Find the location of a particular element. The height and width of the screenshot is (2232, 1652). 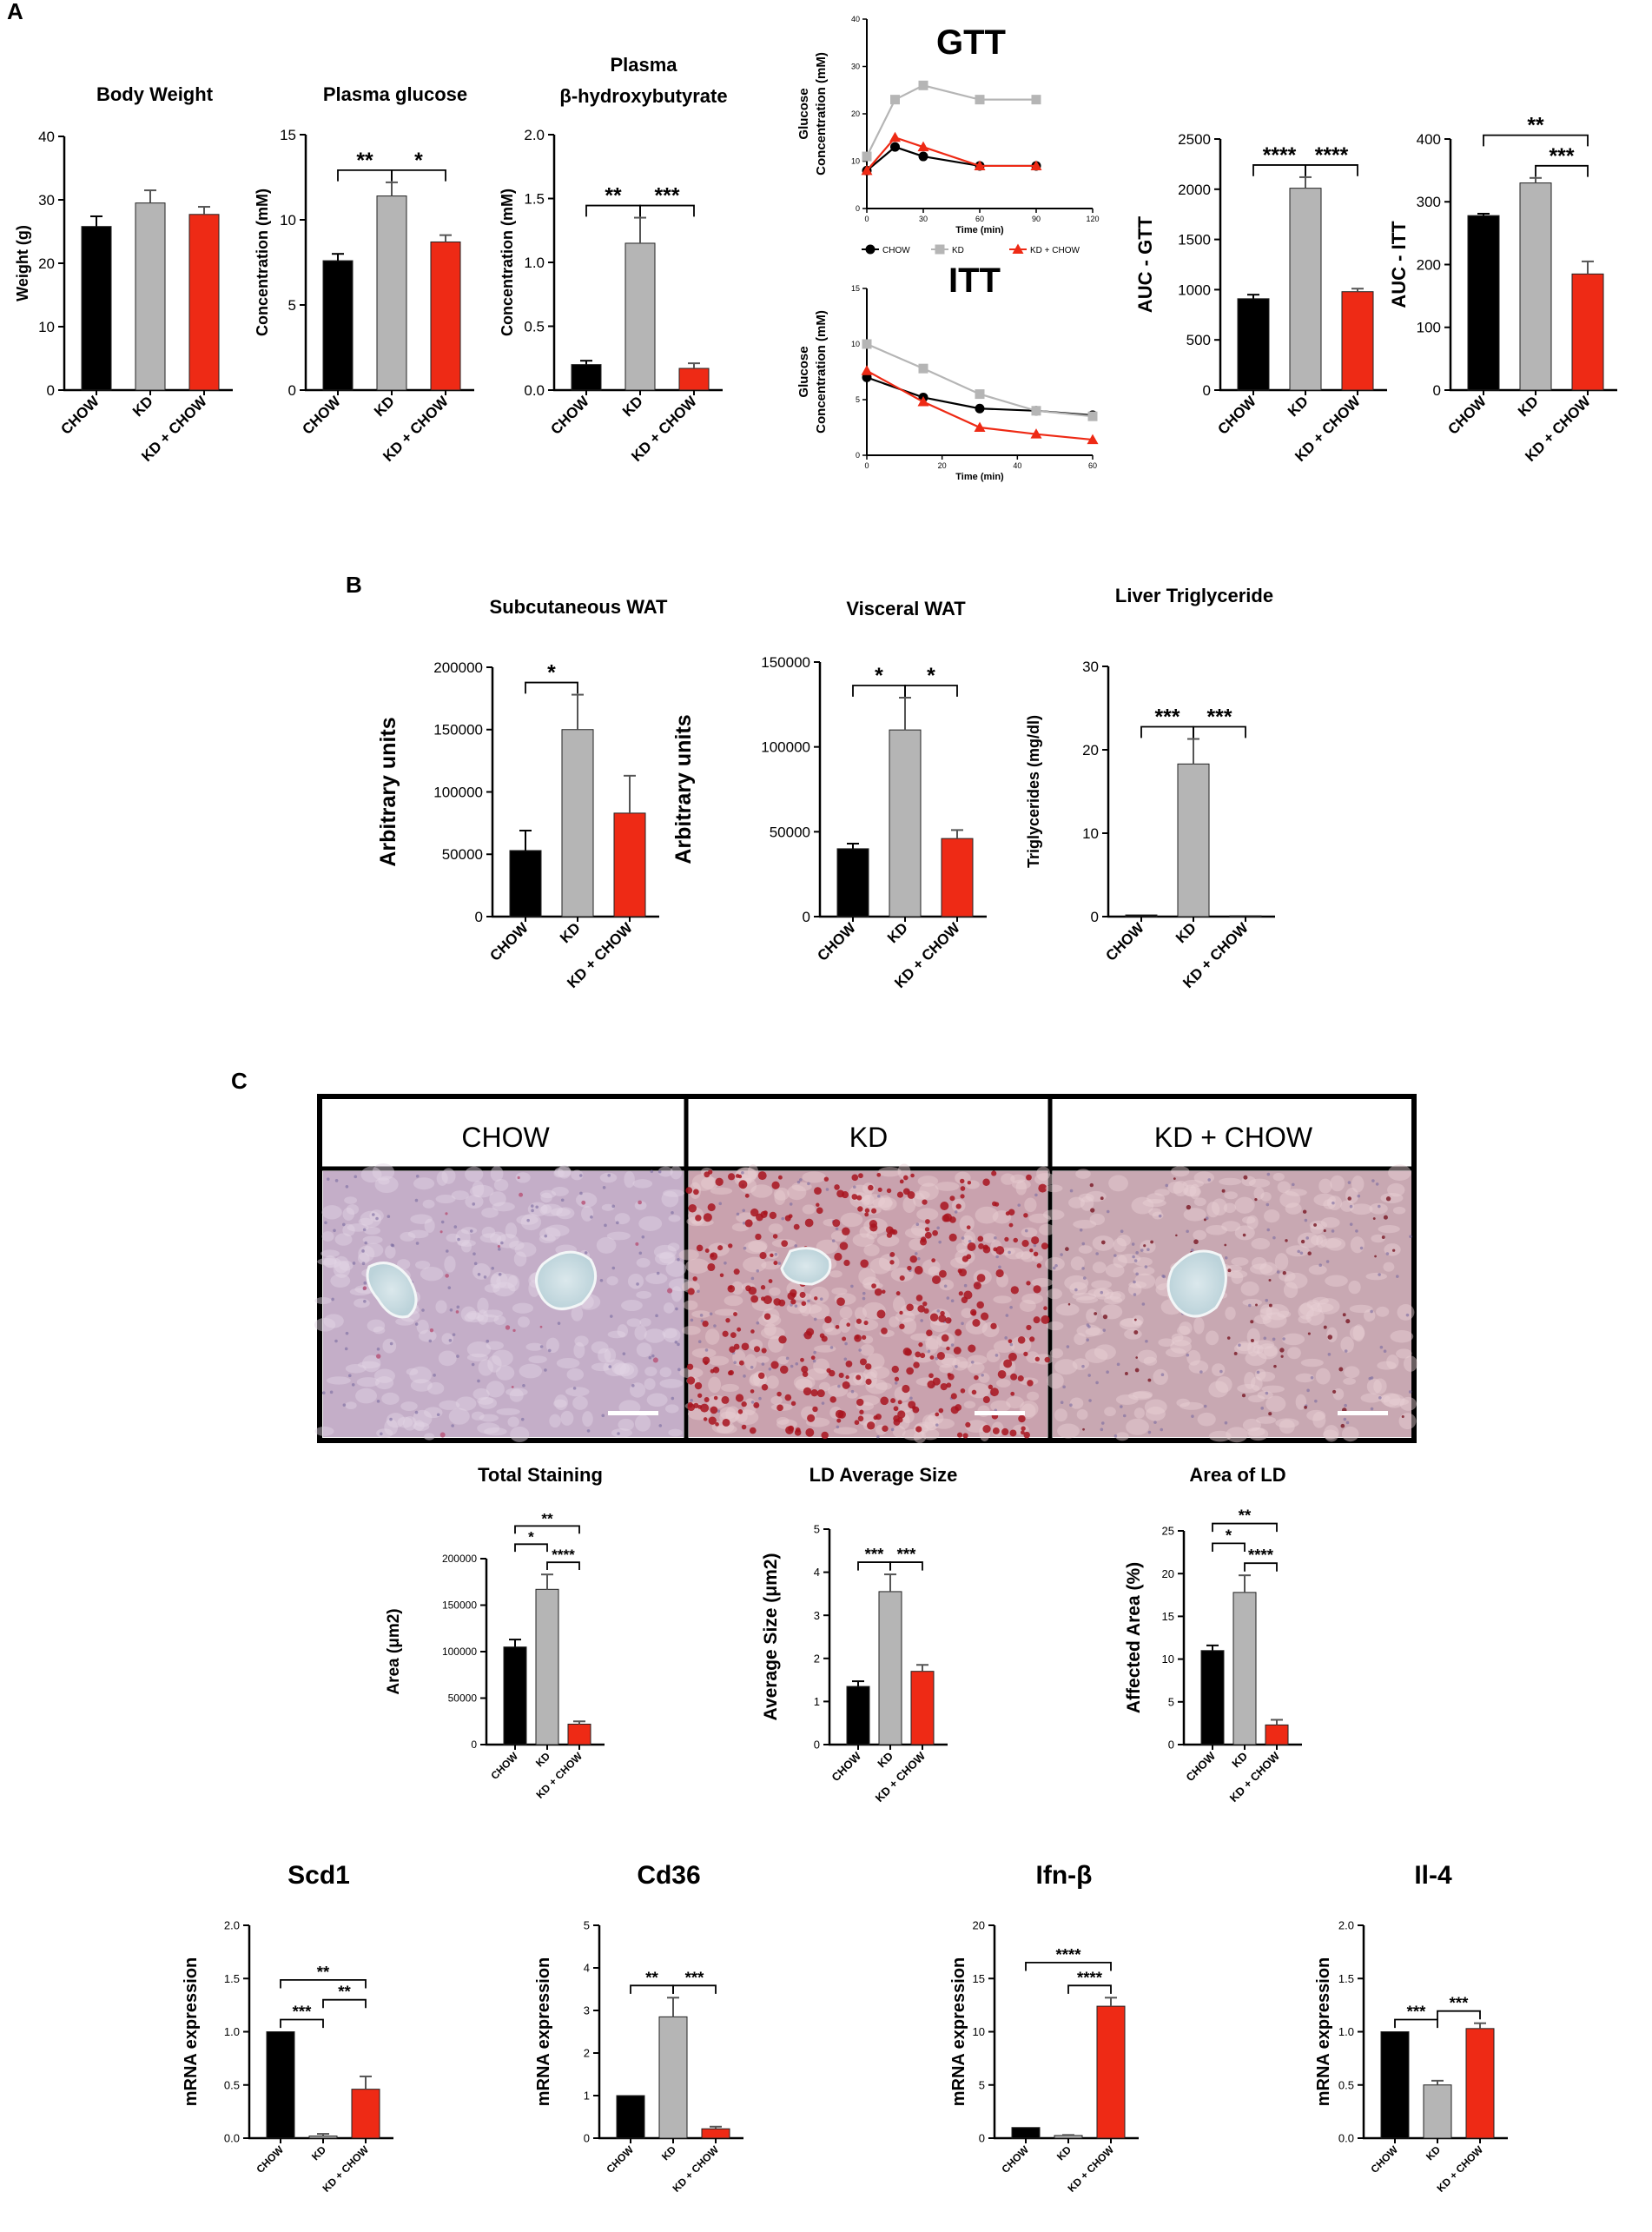

legend-label: CHOW is located at coordinates (896, 250).